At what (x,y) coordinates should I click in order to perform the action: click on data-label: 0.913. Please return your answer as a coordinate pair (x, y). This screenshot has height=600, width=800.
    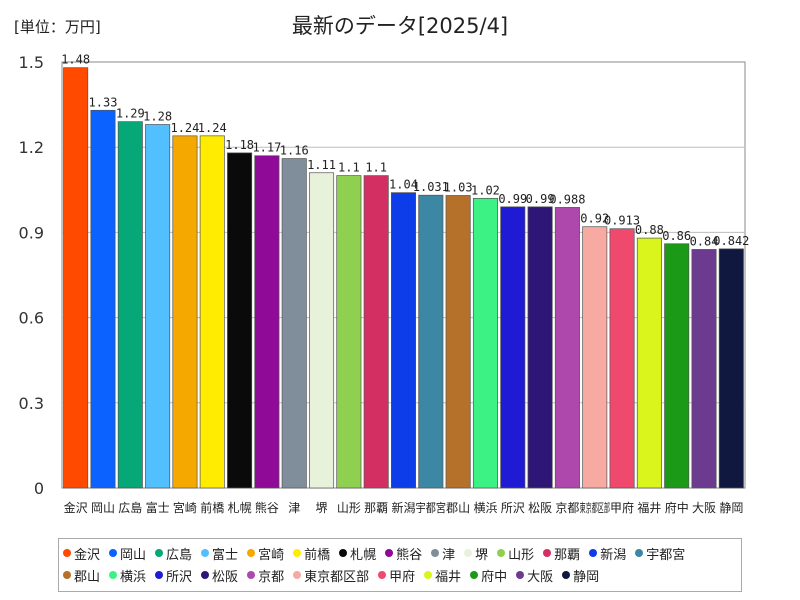
    Looking at the image, I should click on (622, 221).